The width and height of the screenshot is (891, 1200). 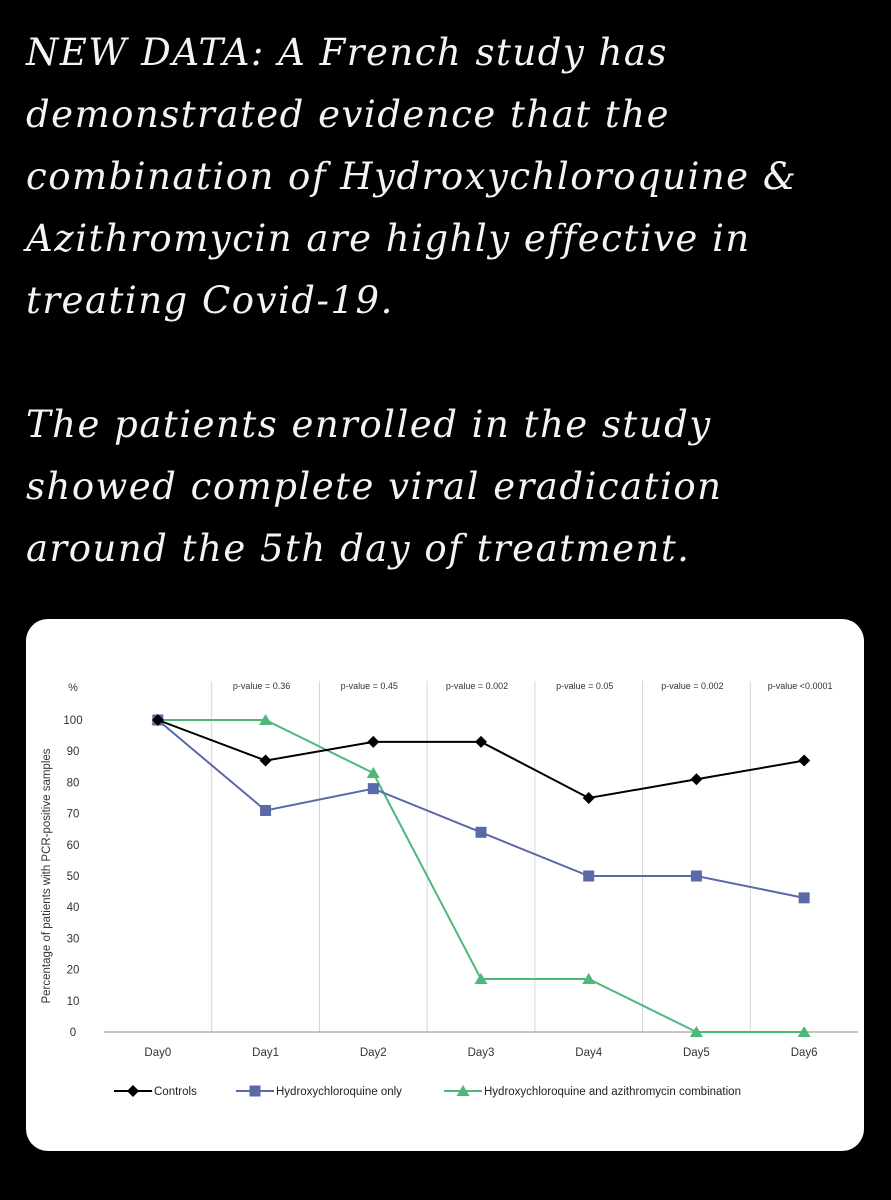 I want to click on legend-label: Controls, so click(x=175, y=1092).